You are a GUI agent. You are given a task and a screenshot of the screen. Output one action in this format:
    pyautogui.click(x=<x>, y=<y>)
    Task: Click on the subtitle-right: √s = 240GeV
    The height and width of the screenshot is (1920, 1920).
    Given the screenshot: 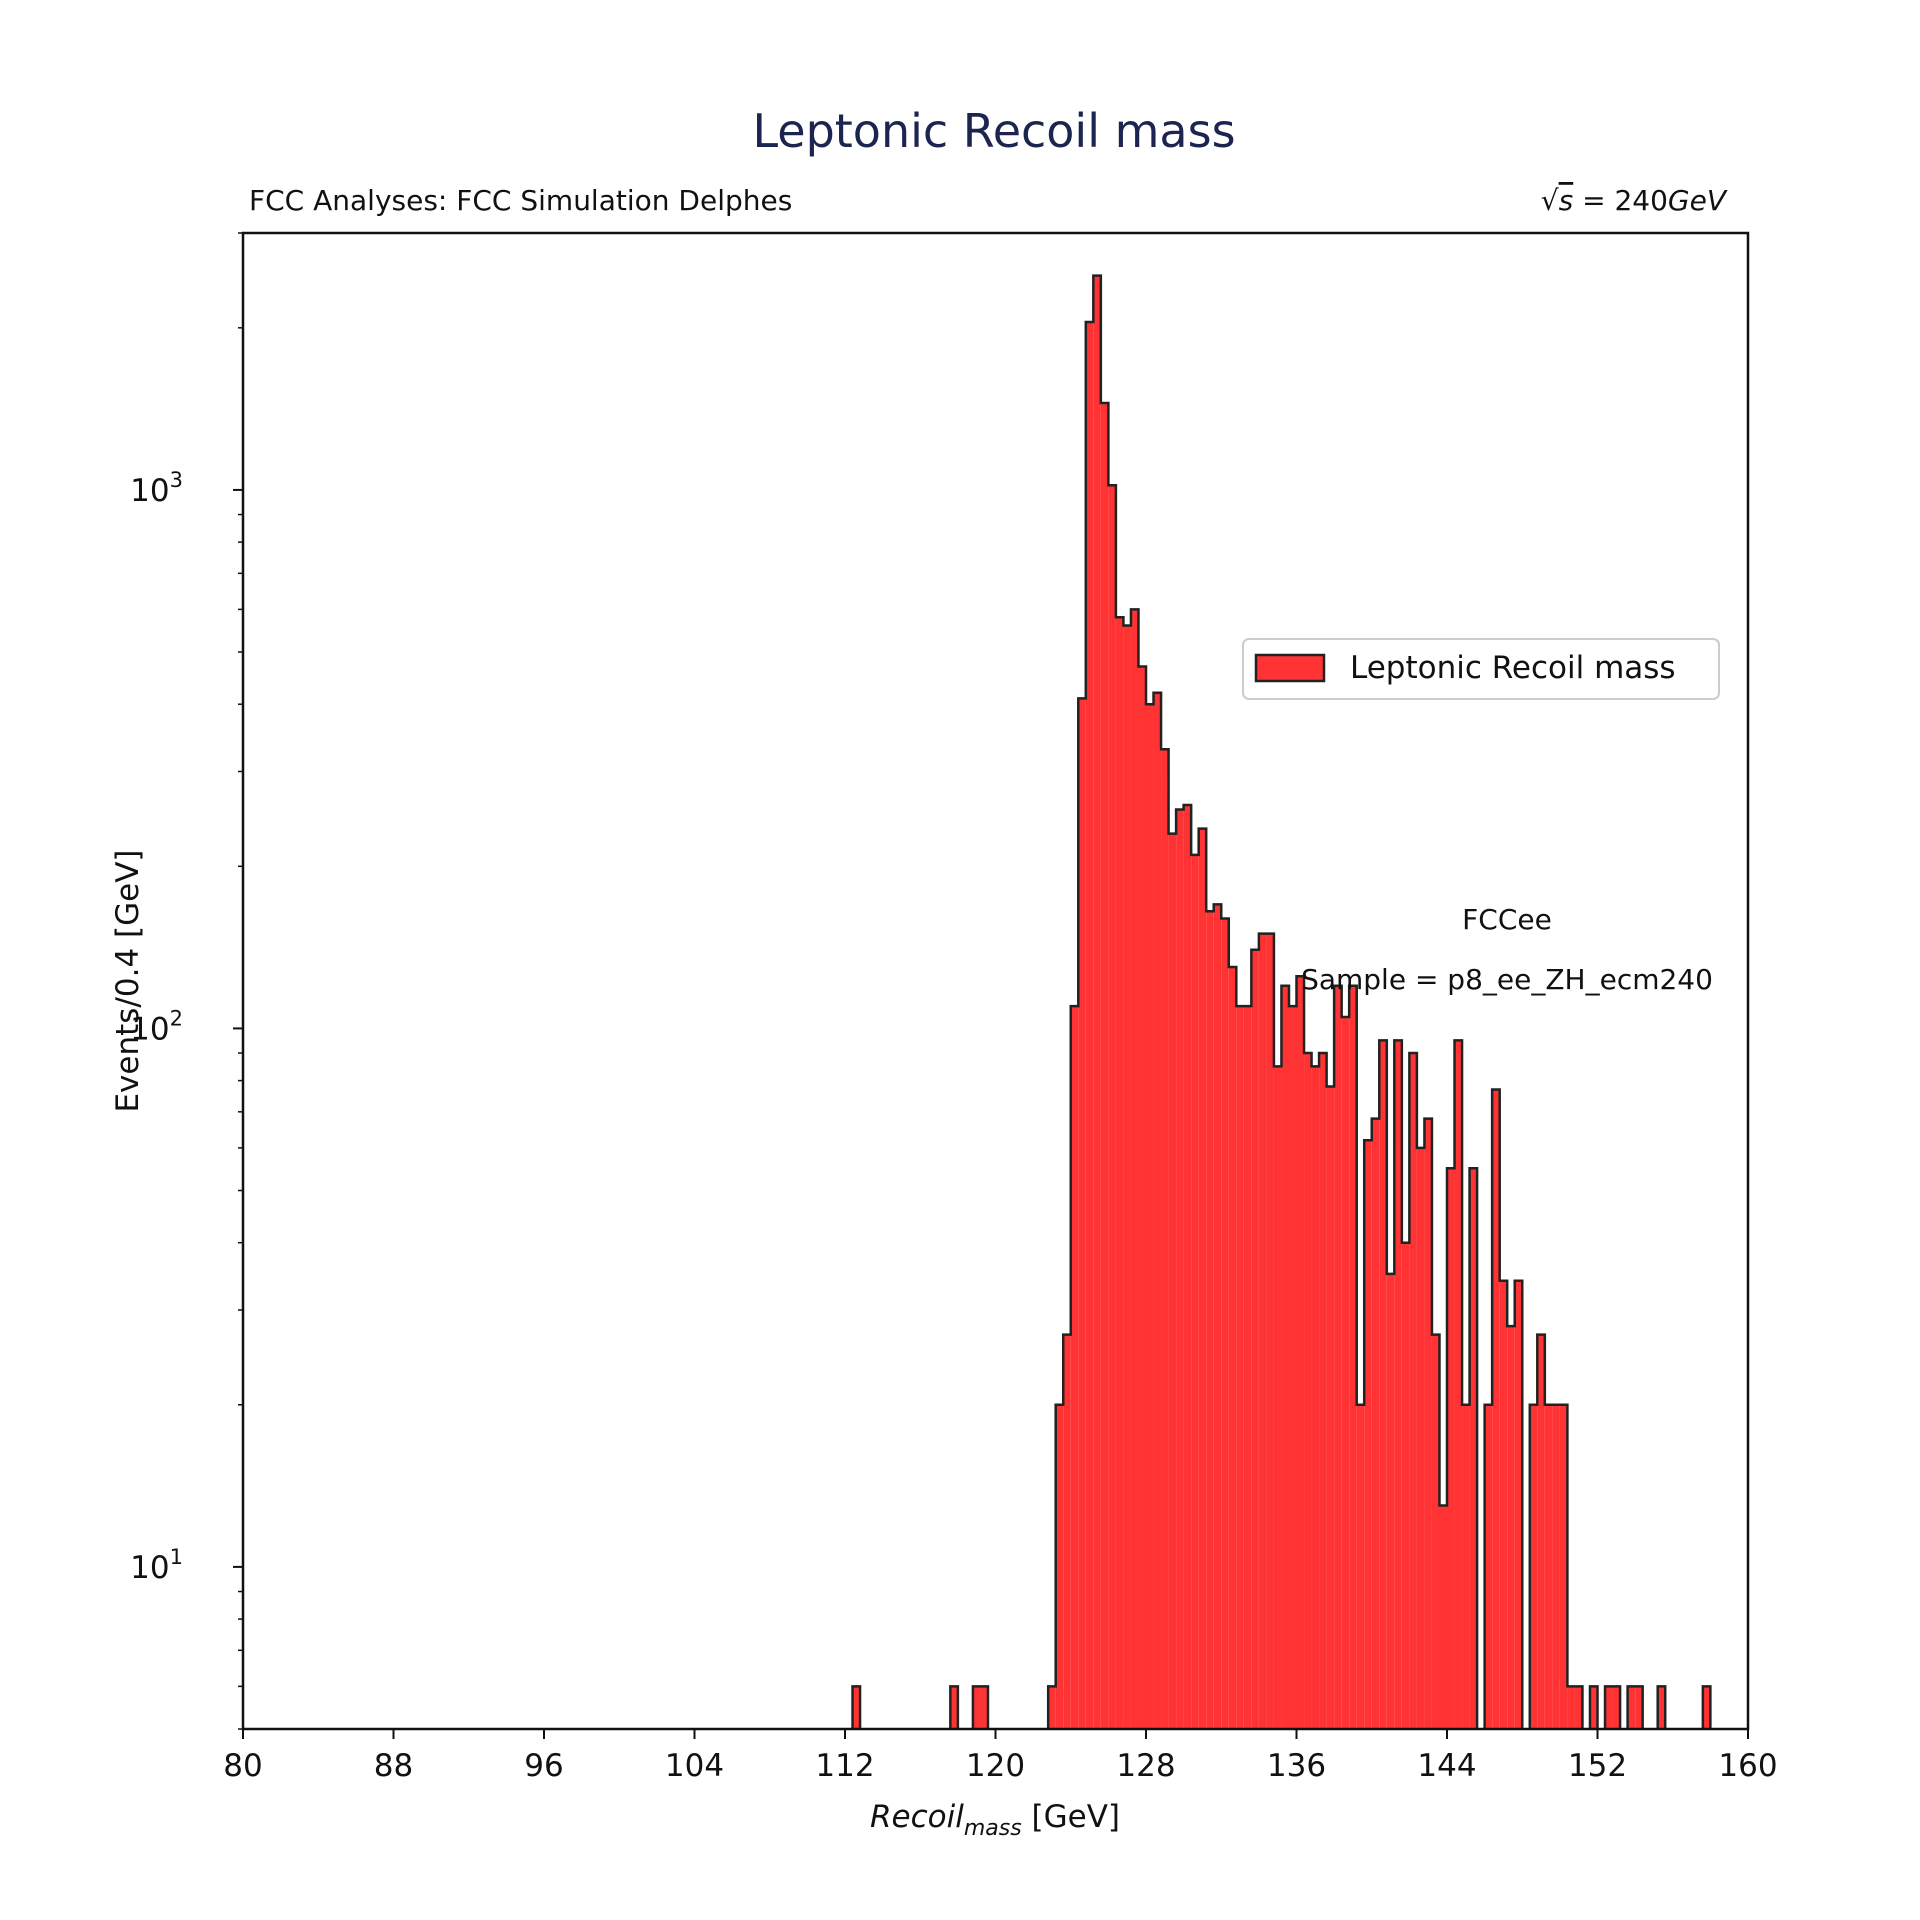 What is the action you would take?
    pyautogui.click(x=1634, y=200)
    